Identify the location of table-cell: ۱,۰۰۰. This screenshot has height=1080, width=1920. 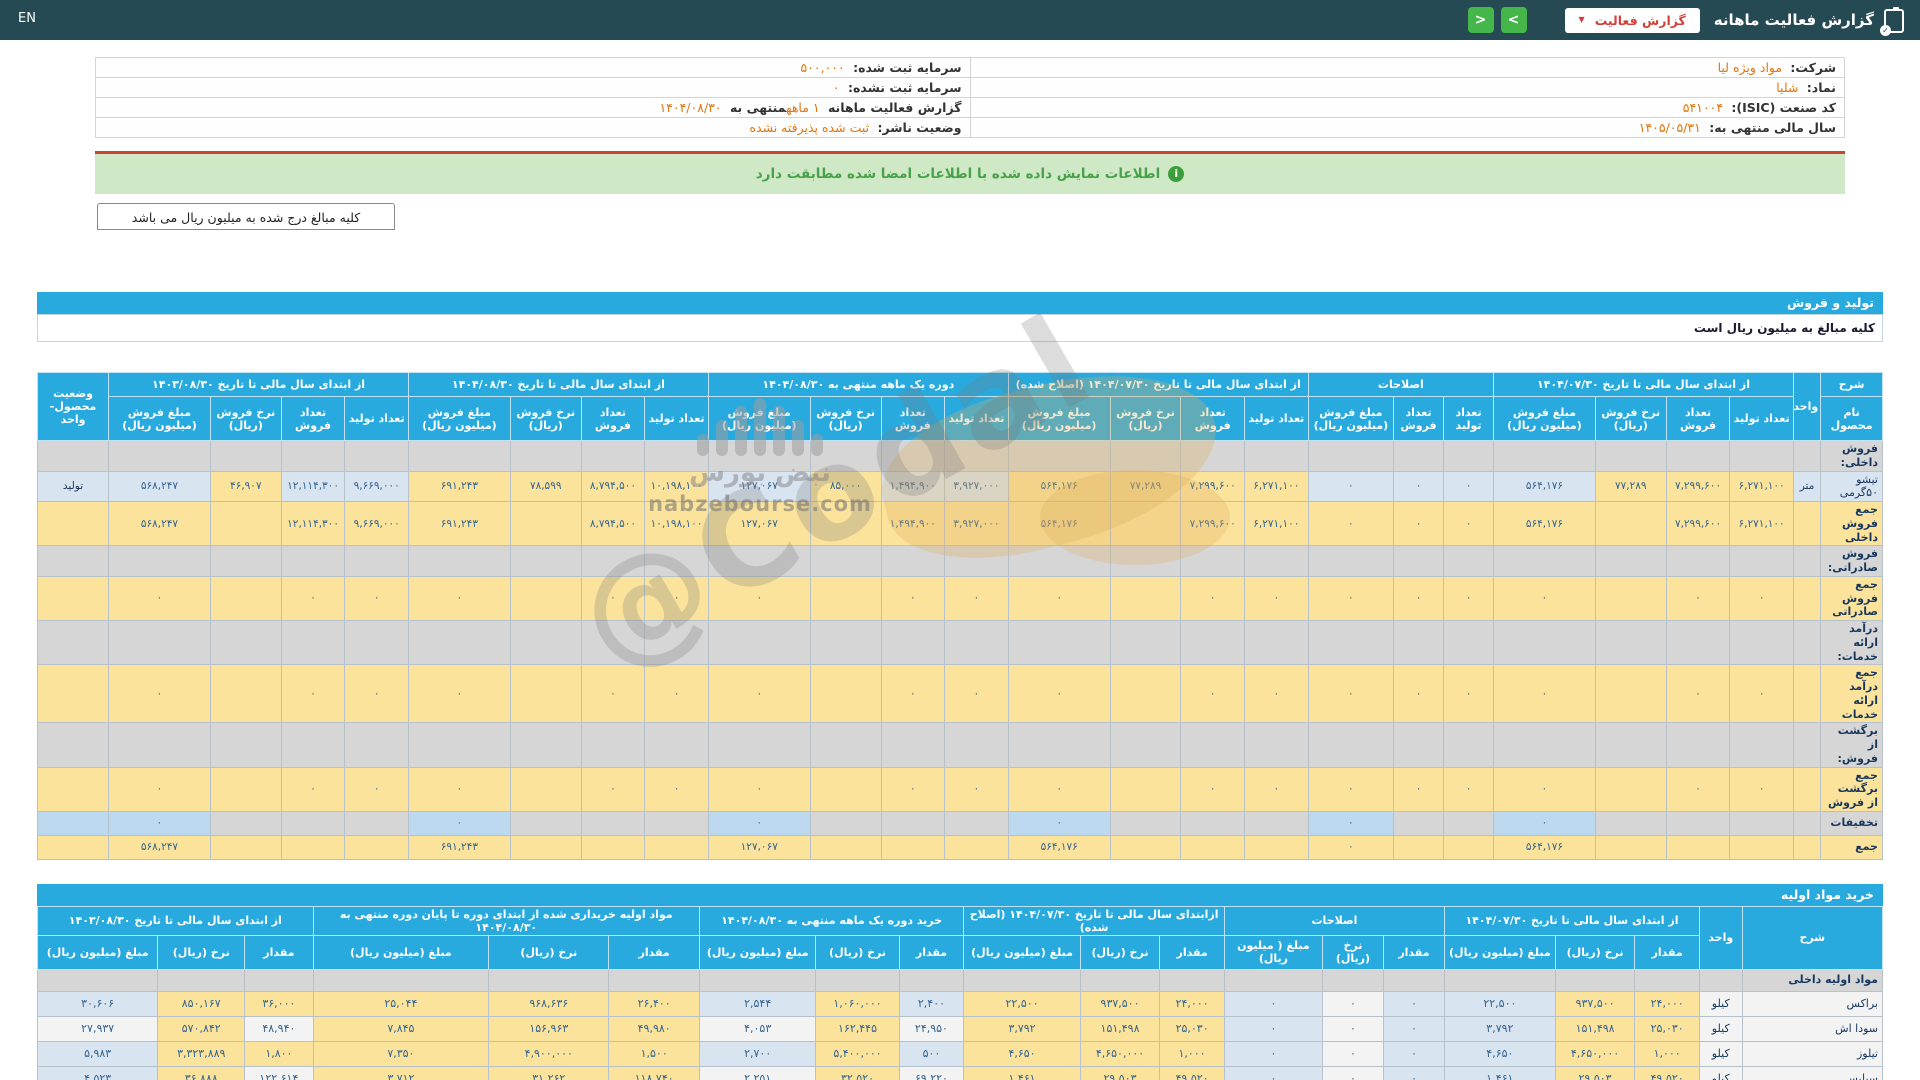
(1192, 1053).